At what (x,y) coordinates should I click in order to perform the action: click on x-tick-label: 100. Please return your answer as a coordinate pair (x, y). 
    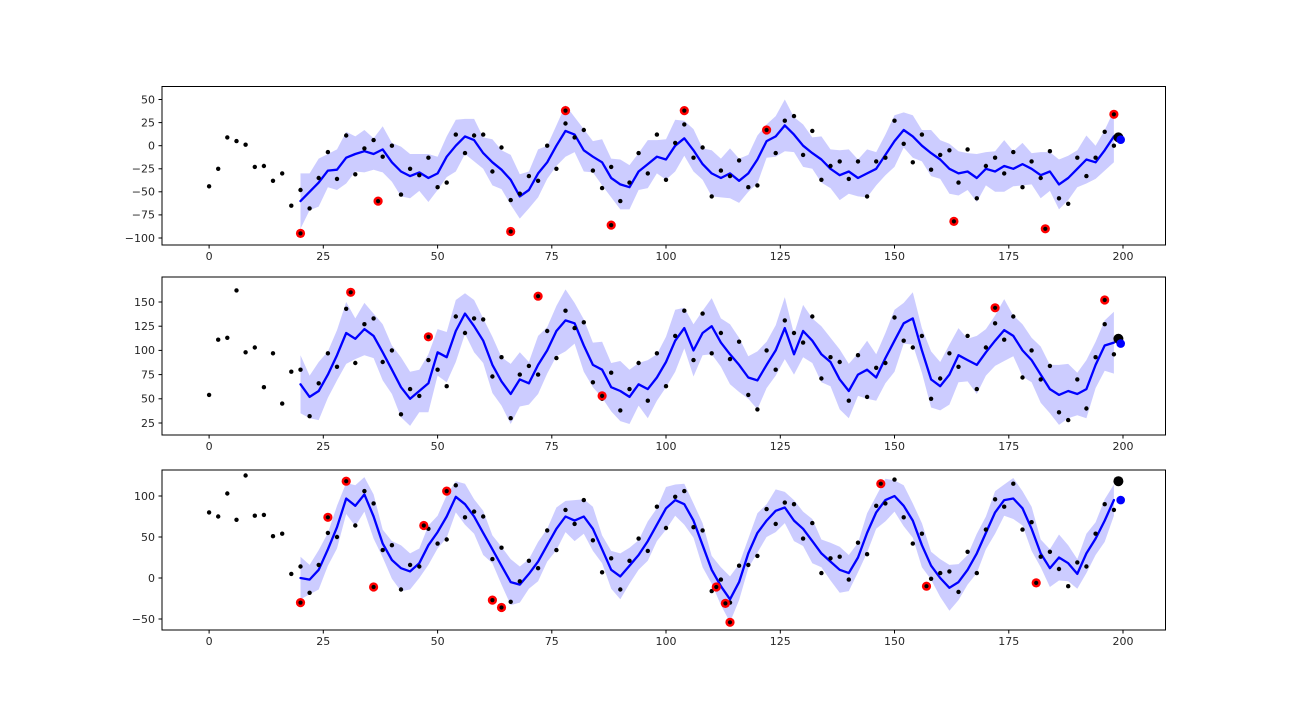
    Looking at the image, I should click on (666, 256).